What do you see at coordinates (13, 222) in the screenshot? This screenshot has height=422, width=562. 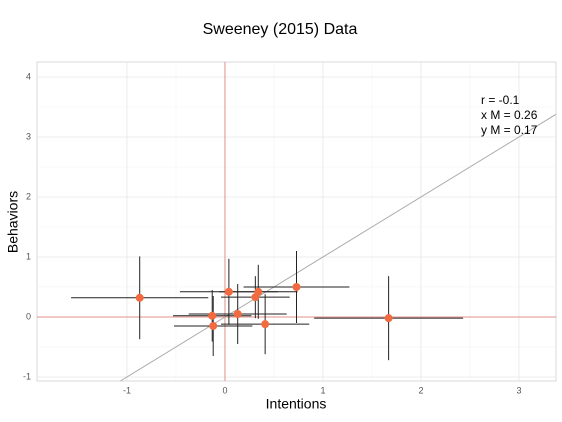 I see `y-axis-label: Behaviors` at bounding box center [13, 222].